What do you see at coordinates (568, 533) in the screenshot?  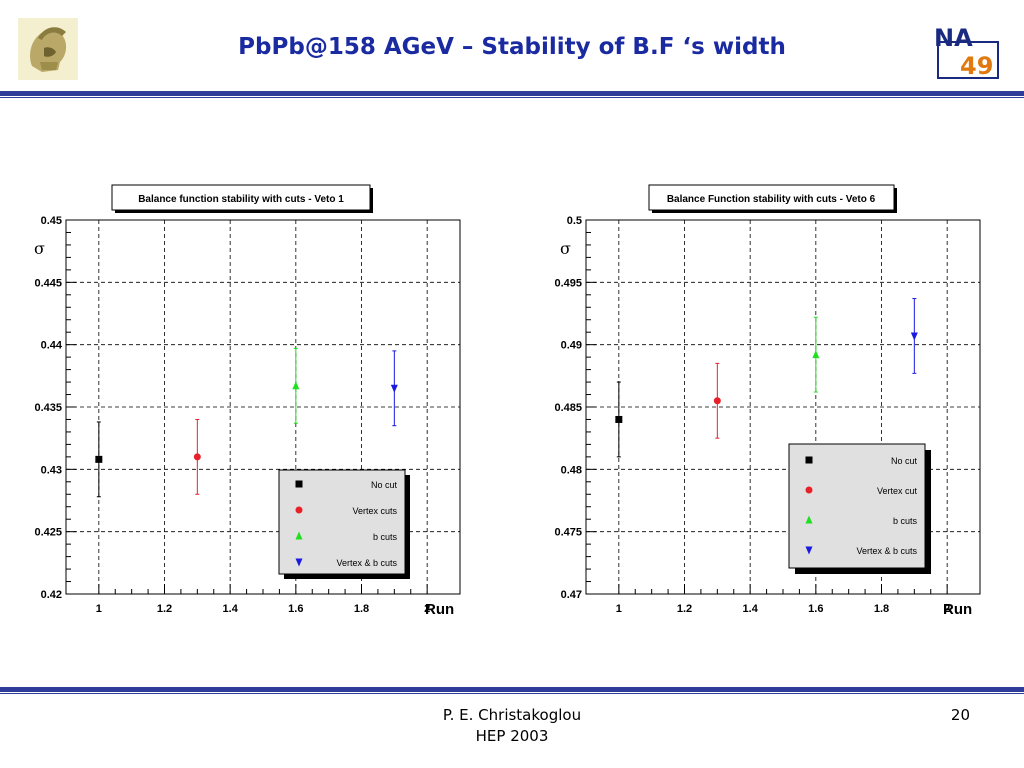 I see `y-tick-label: 0.475` at bounding box center [568, 533].